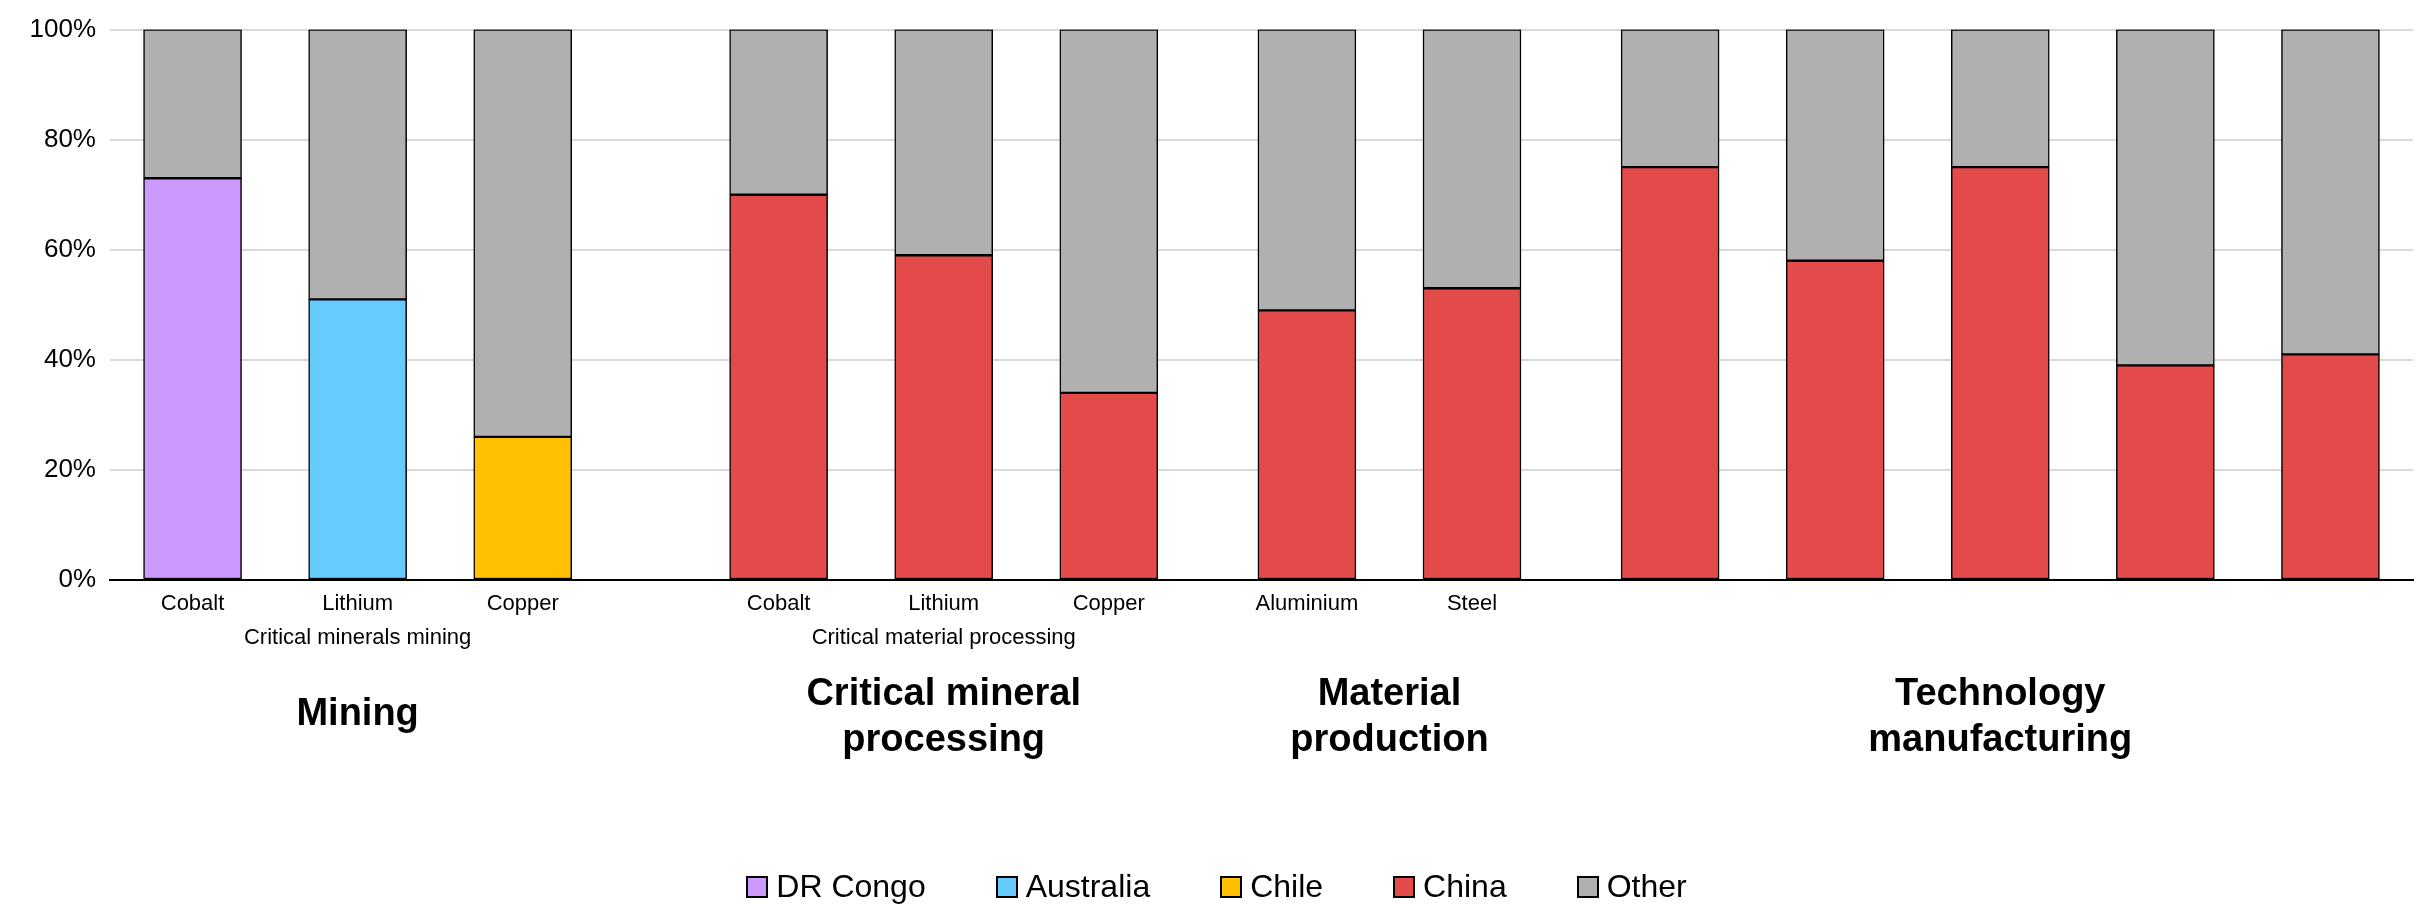 This screenshot has width=2433, height=923. Describe the element at coordinates (62, 27) in the screenshot. I see `y-tick-label: 100%` at that location.